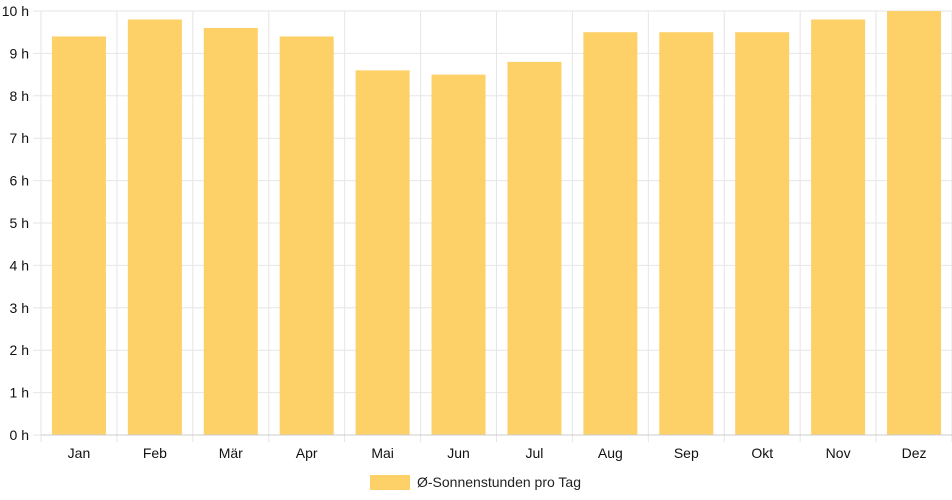  I want to click on y-tick-label: 1 h, so click(19, 393).